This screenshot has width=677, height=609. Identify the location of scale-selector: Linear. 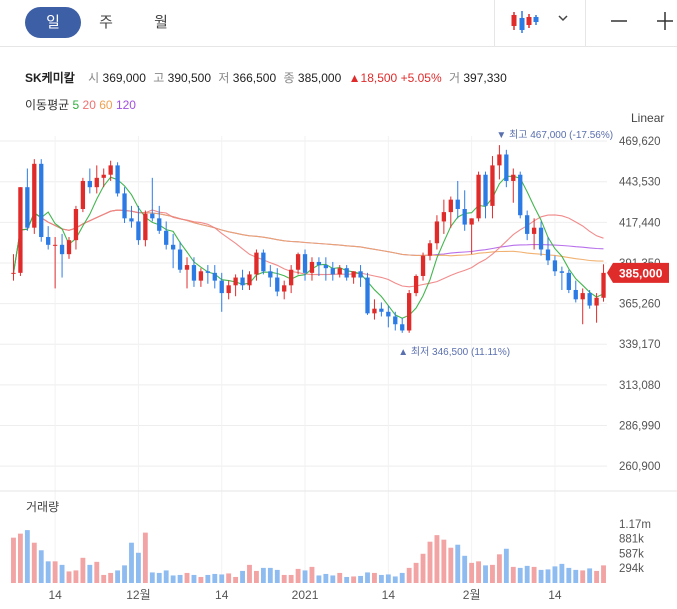
(648, 118).